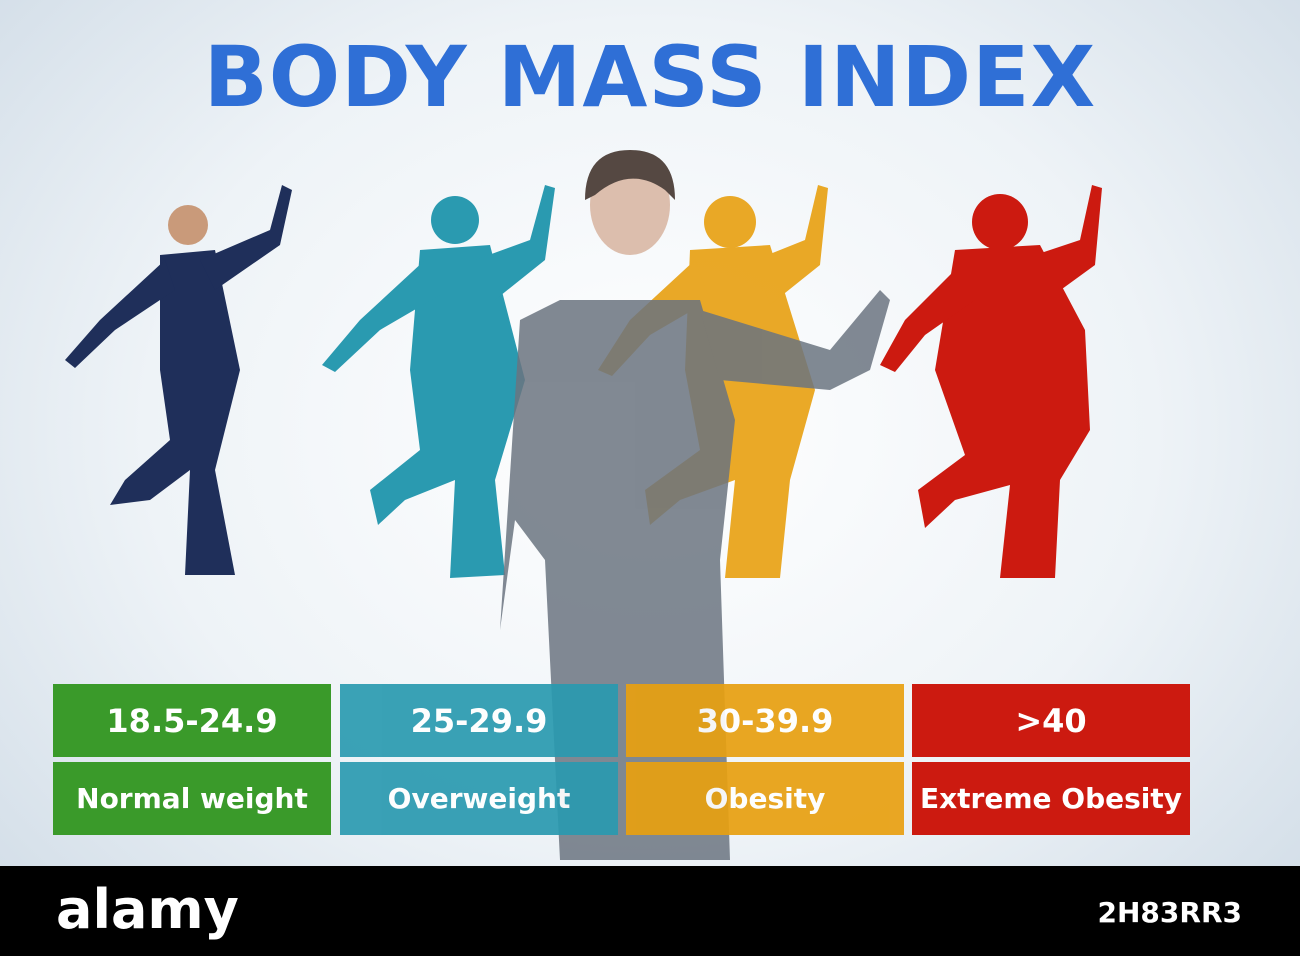  Describe the element at coordinates (178, 380) in the screenshot. I see `man-normal` at that location.